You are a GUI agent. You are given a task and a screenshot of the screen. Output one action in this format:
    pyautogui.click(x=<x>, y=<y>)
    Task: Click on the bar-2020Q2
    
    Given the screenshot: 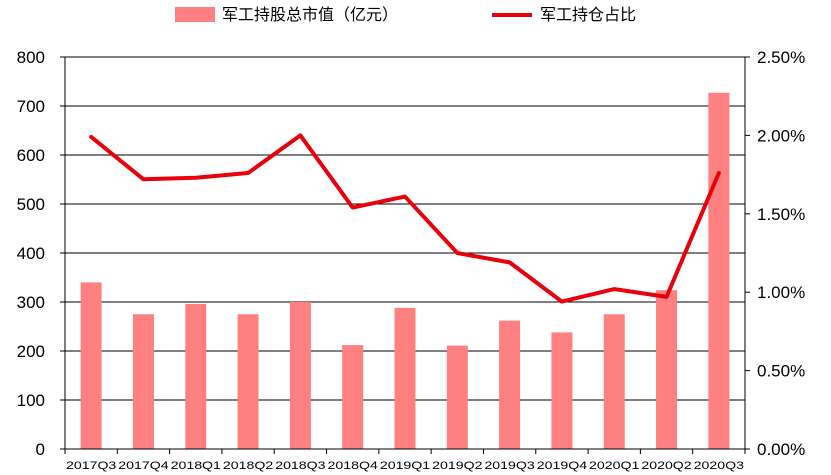 What is the action you would take?
    pyautogui.click(x=667, y=369)
    